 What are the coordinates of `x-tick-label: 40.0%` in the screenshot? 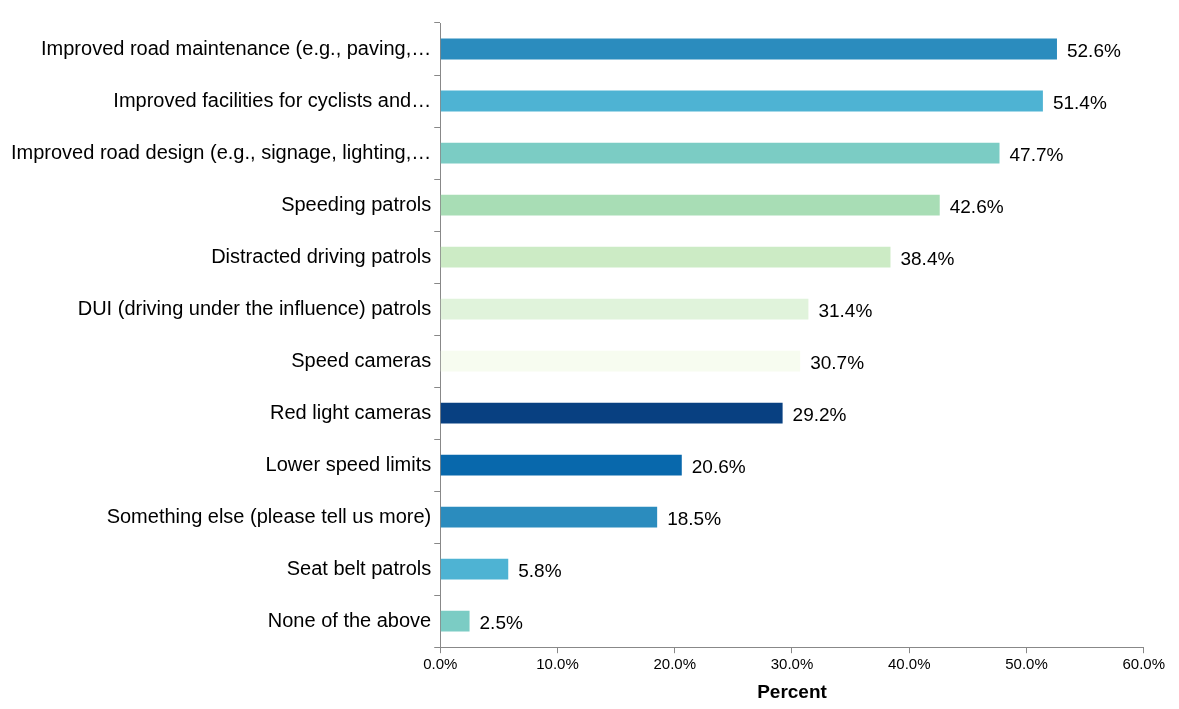 It's located at (909, 664).